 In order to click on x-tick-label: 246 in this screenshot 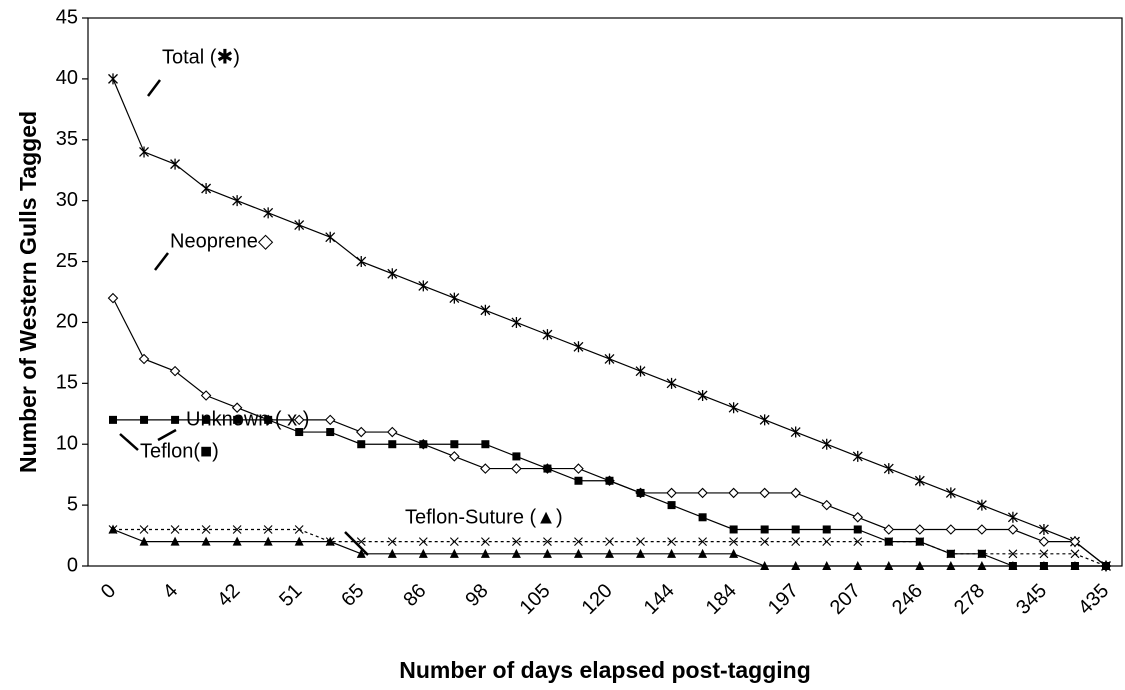, I will do `click(907, 599)`.